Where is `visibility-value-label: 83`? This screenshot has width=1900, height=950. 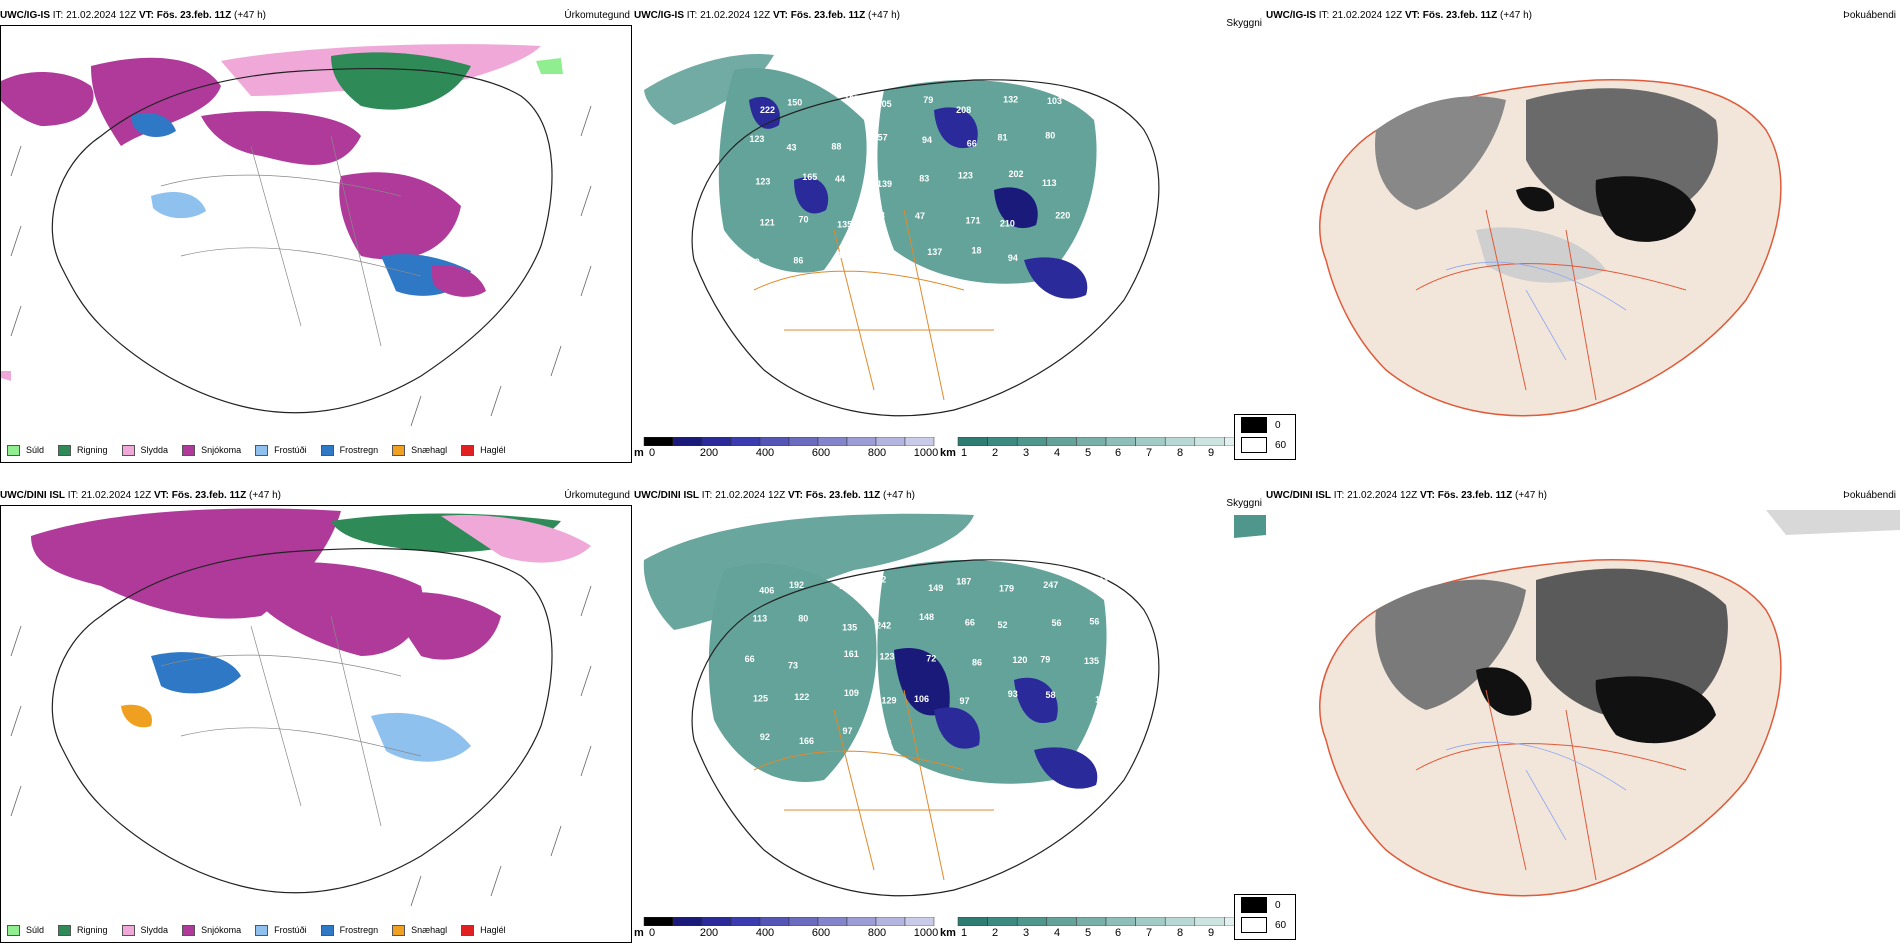 visibility-value-label: 83 is located at coordinates (924, 178).